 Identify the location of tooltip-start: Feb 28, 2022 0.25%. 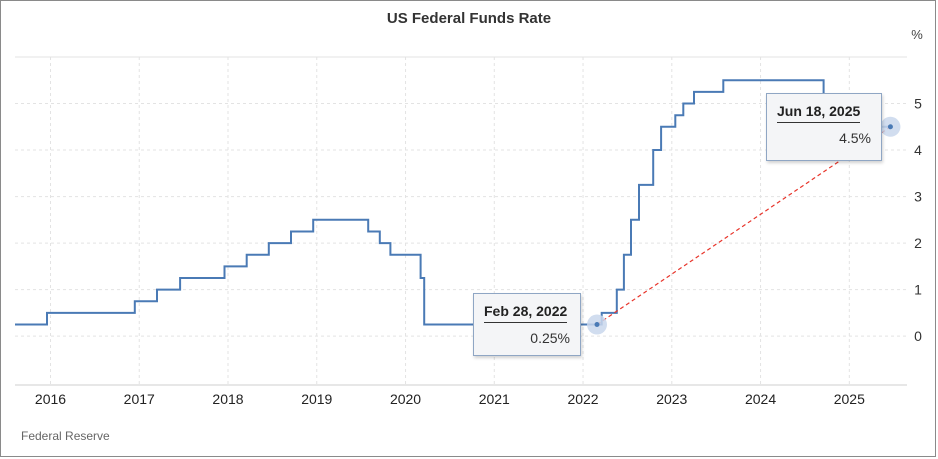
(527, 324).